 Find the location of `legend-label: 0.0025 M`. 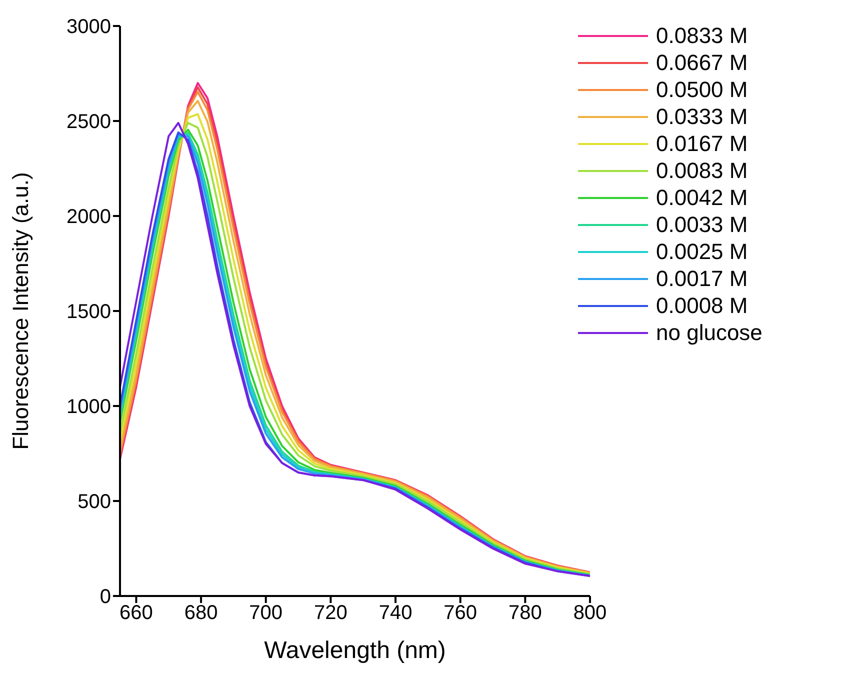

legend-label: 0.0025 M is located at coordinates (702, 251).